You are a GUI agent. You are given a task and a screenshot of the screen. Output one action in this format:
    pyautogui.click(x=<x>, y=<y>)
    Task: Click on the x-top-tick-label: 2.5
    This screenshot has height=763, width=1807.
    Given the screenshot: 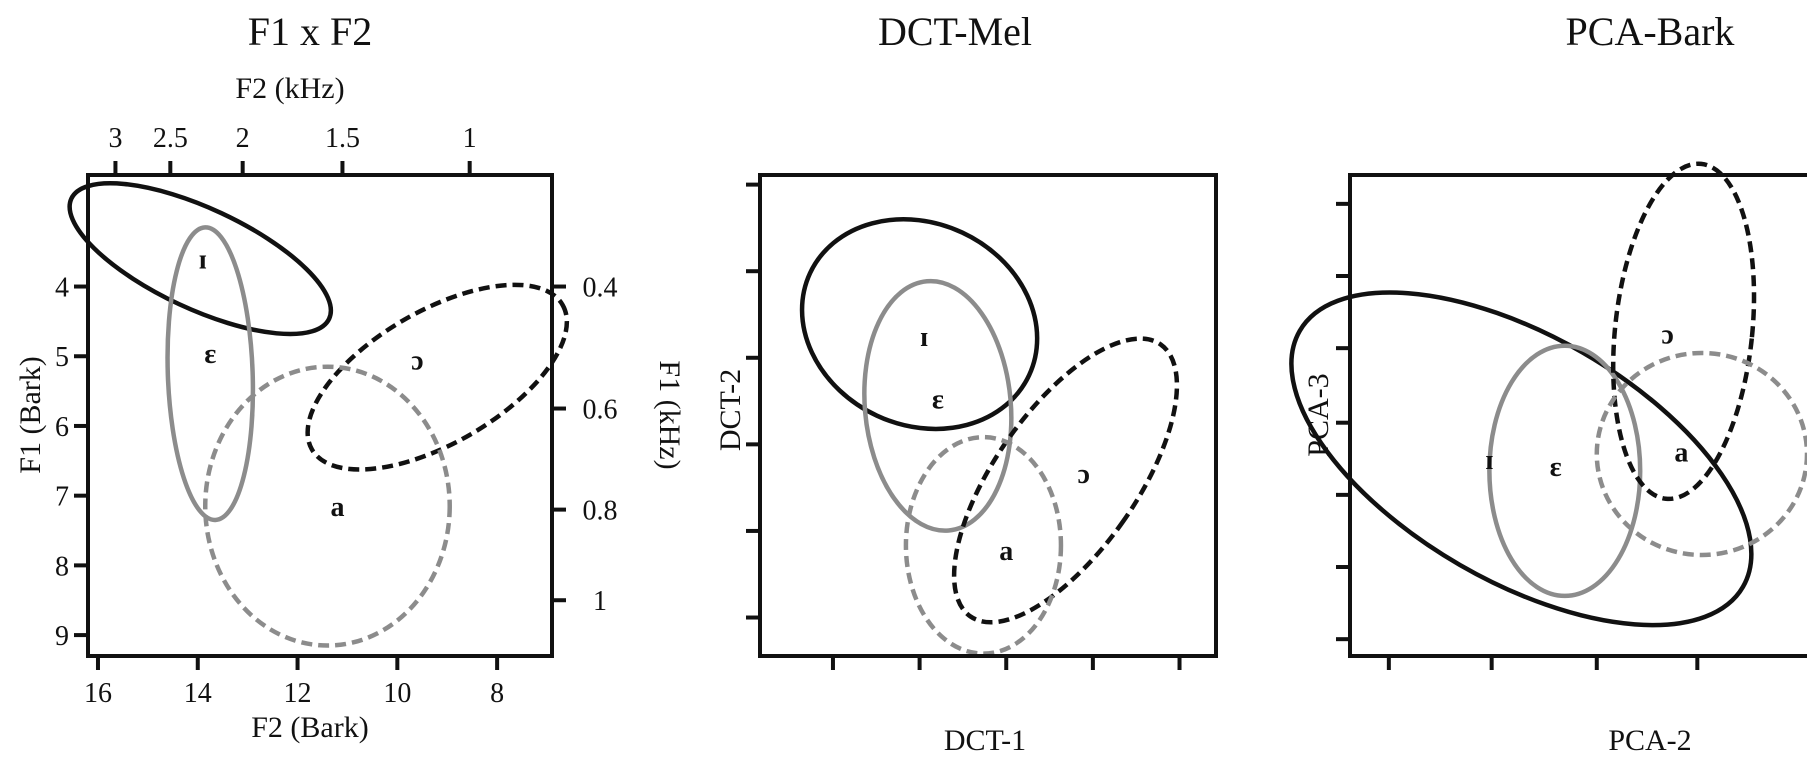 What is the action you would take?
    pyautogui.click(x=170, y=138)
    